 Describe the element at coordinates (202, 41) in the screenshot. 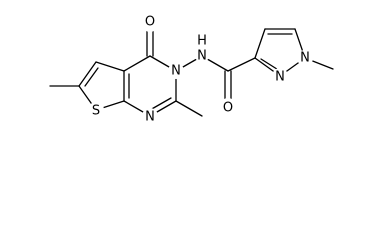

I see `atom-label: H` at that location.